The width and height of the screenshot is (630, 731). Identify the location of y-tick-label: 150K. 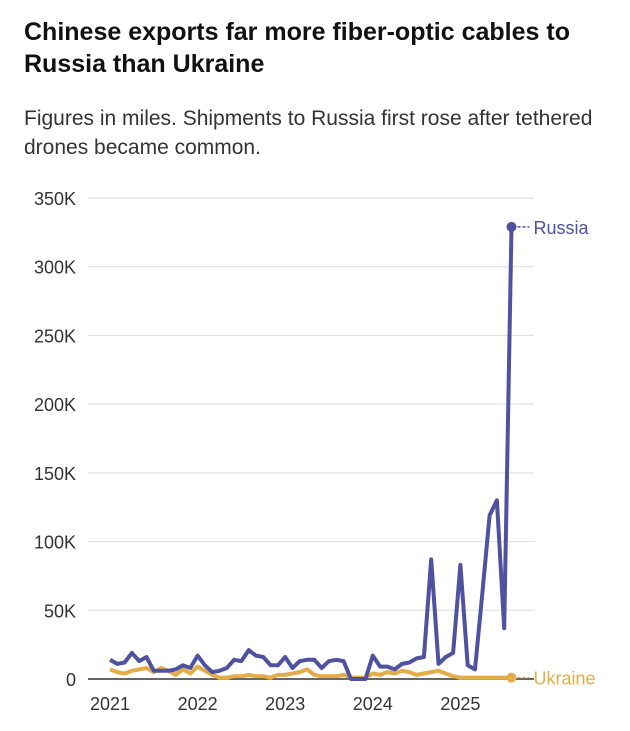
(55, 474).